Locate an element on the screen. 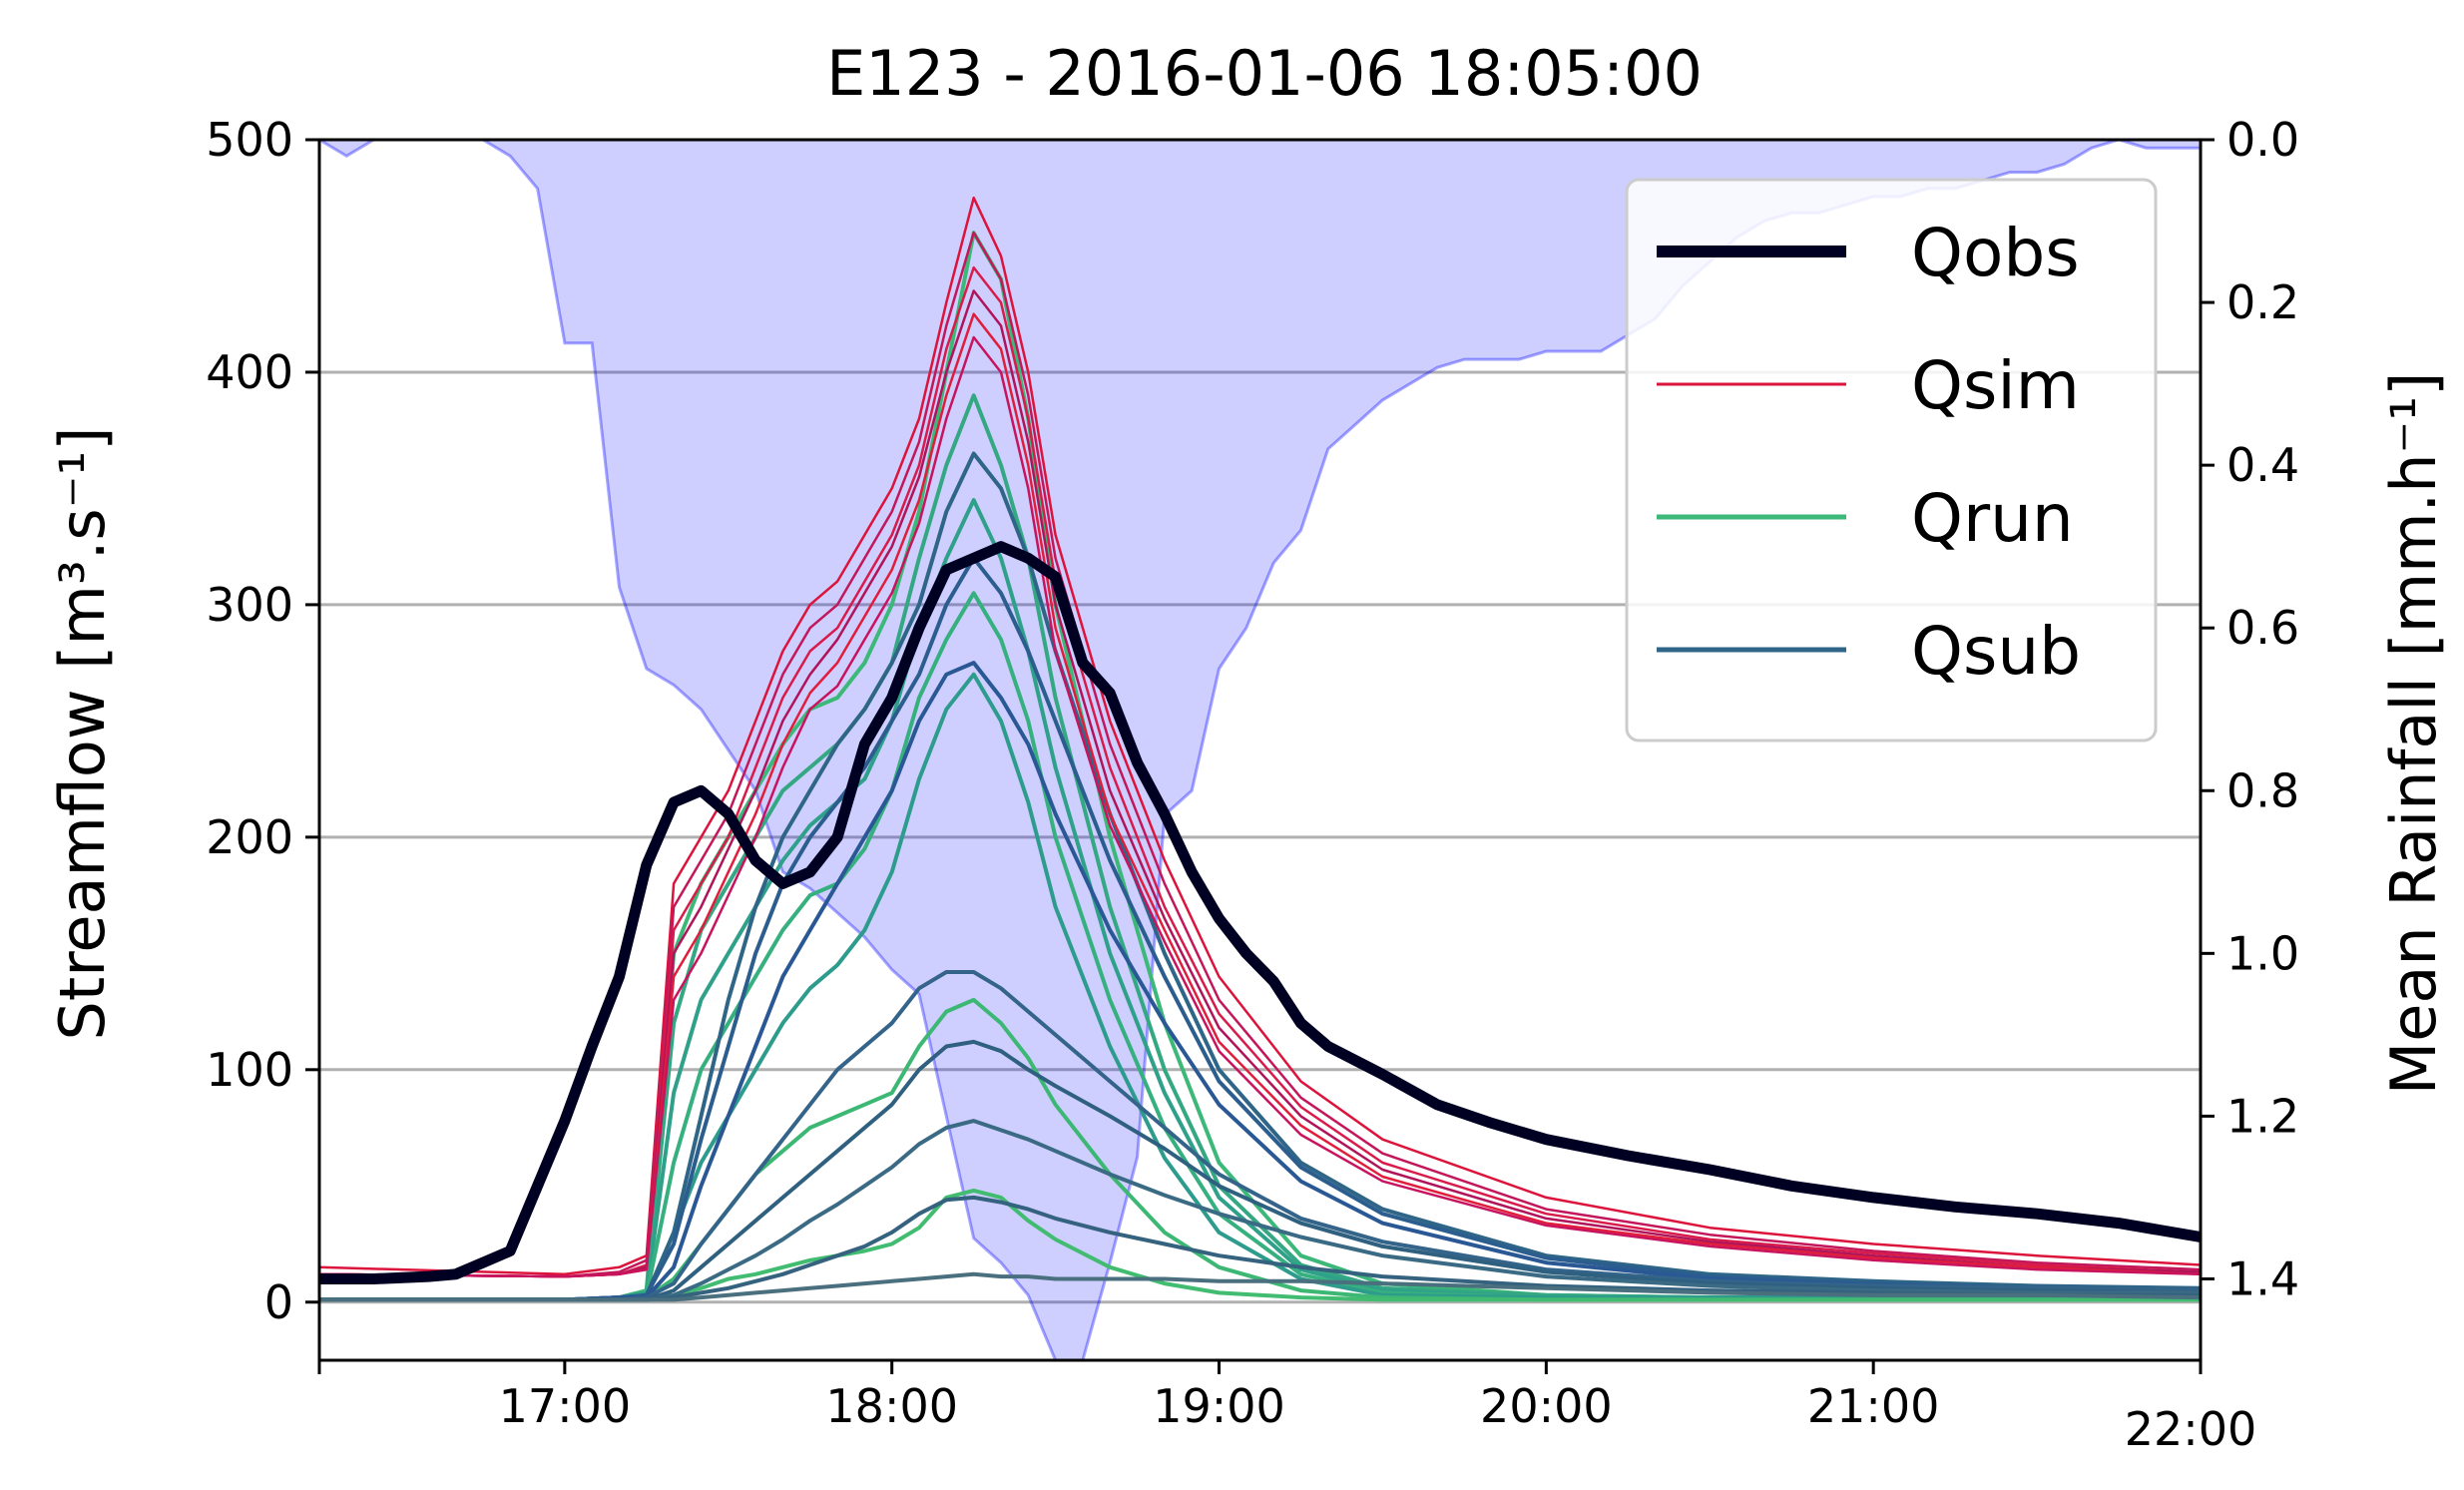 The height and width of the screenshot is (1490, 2464). y-tick-label: 500 is located at coordinates (249, 140).